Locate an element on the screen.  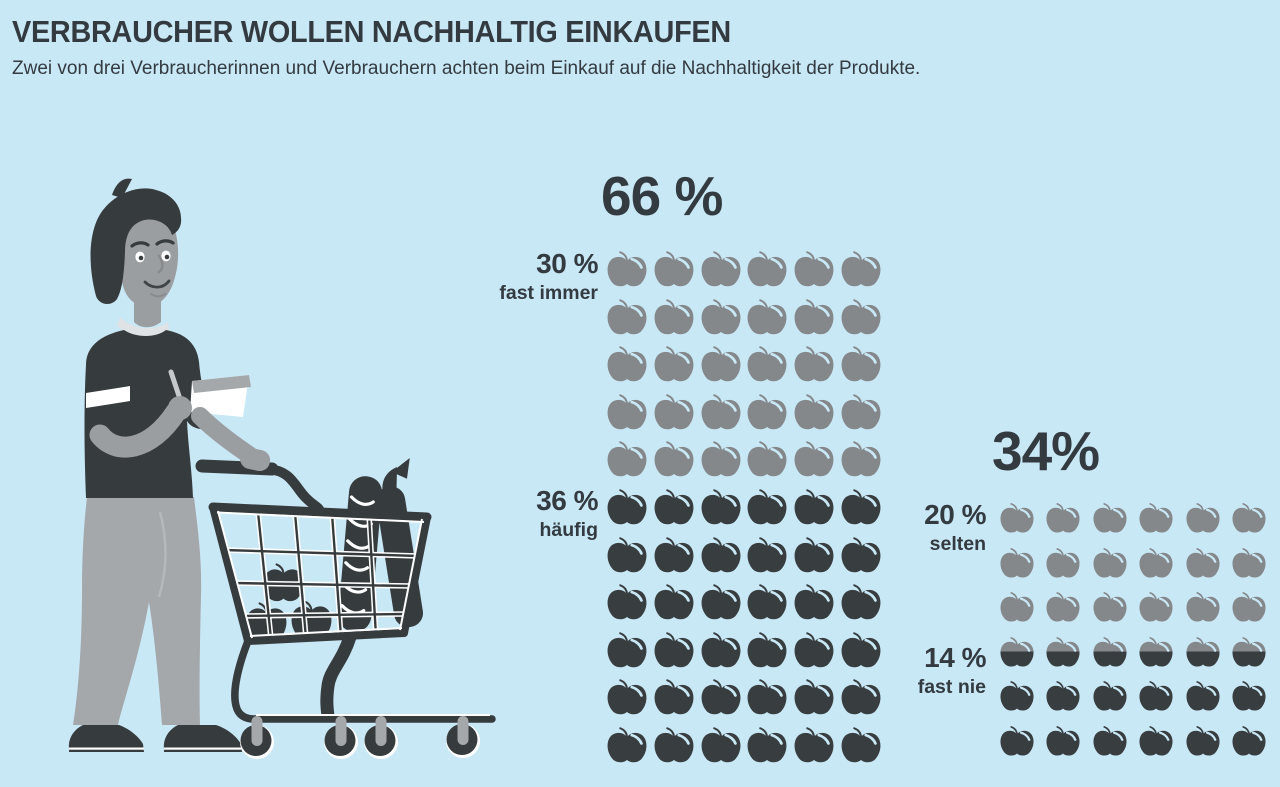
segment-name: selten is located at coordinates (957, 544).